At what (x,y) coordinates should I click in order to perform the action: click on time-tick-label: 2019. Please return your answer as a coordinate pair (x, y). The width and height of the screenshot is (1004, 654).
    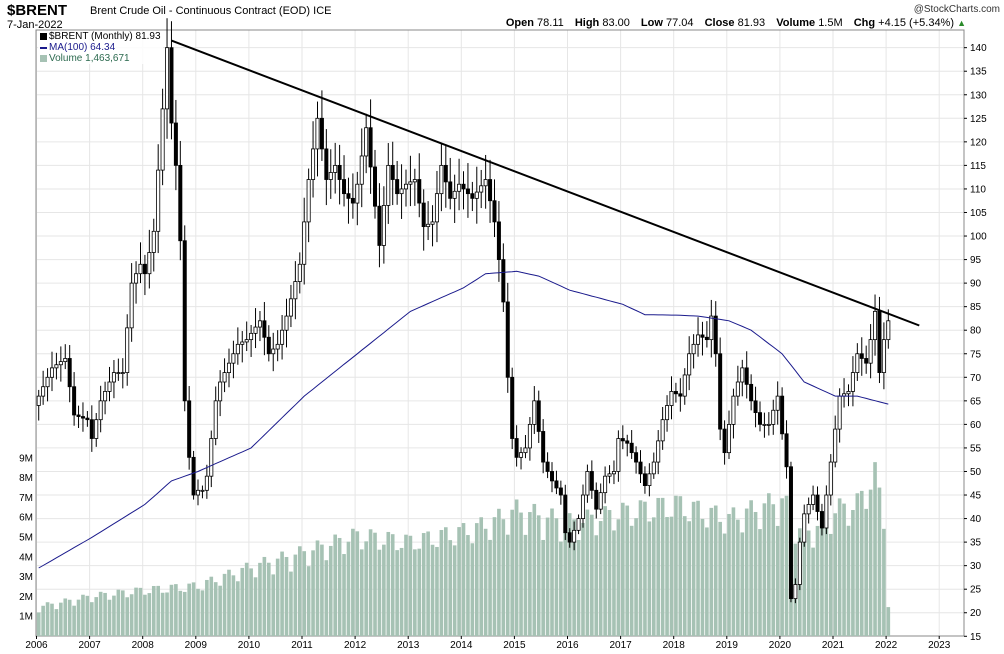
    Looking at the image, I should click on (727, 645).